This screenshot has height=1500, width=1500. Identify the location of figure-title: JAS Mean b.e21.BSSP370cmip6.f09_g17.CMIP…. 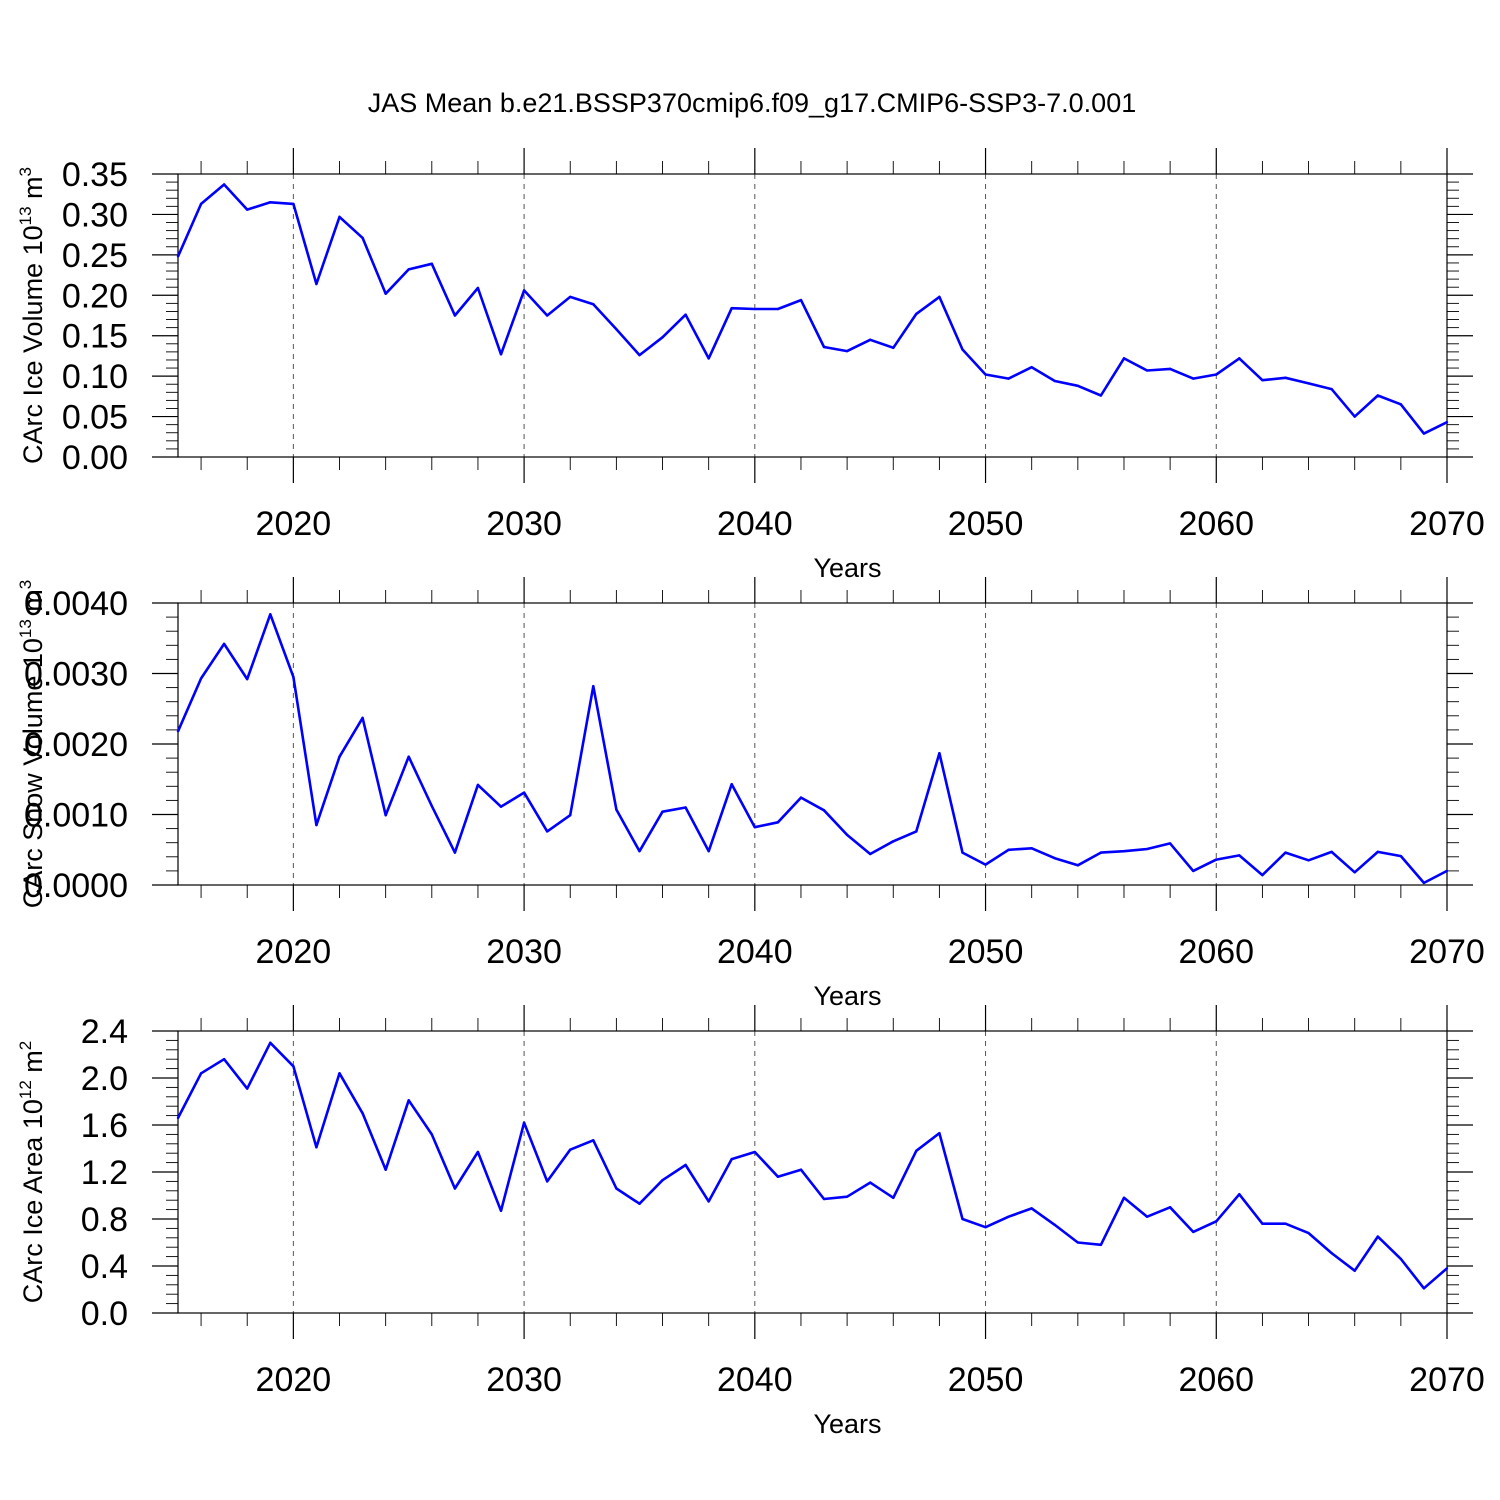
(752, 103).